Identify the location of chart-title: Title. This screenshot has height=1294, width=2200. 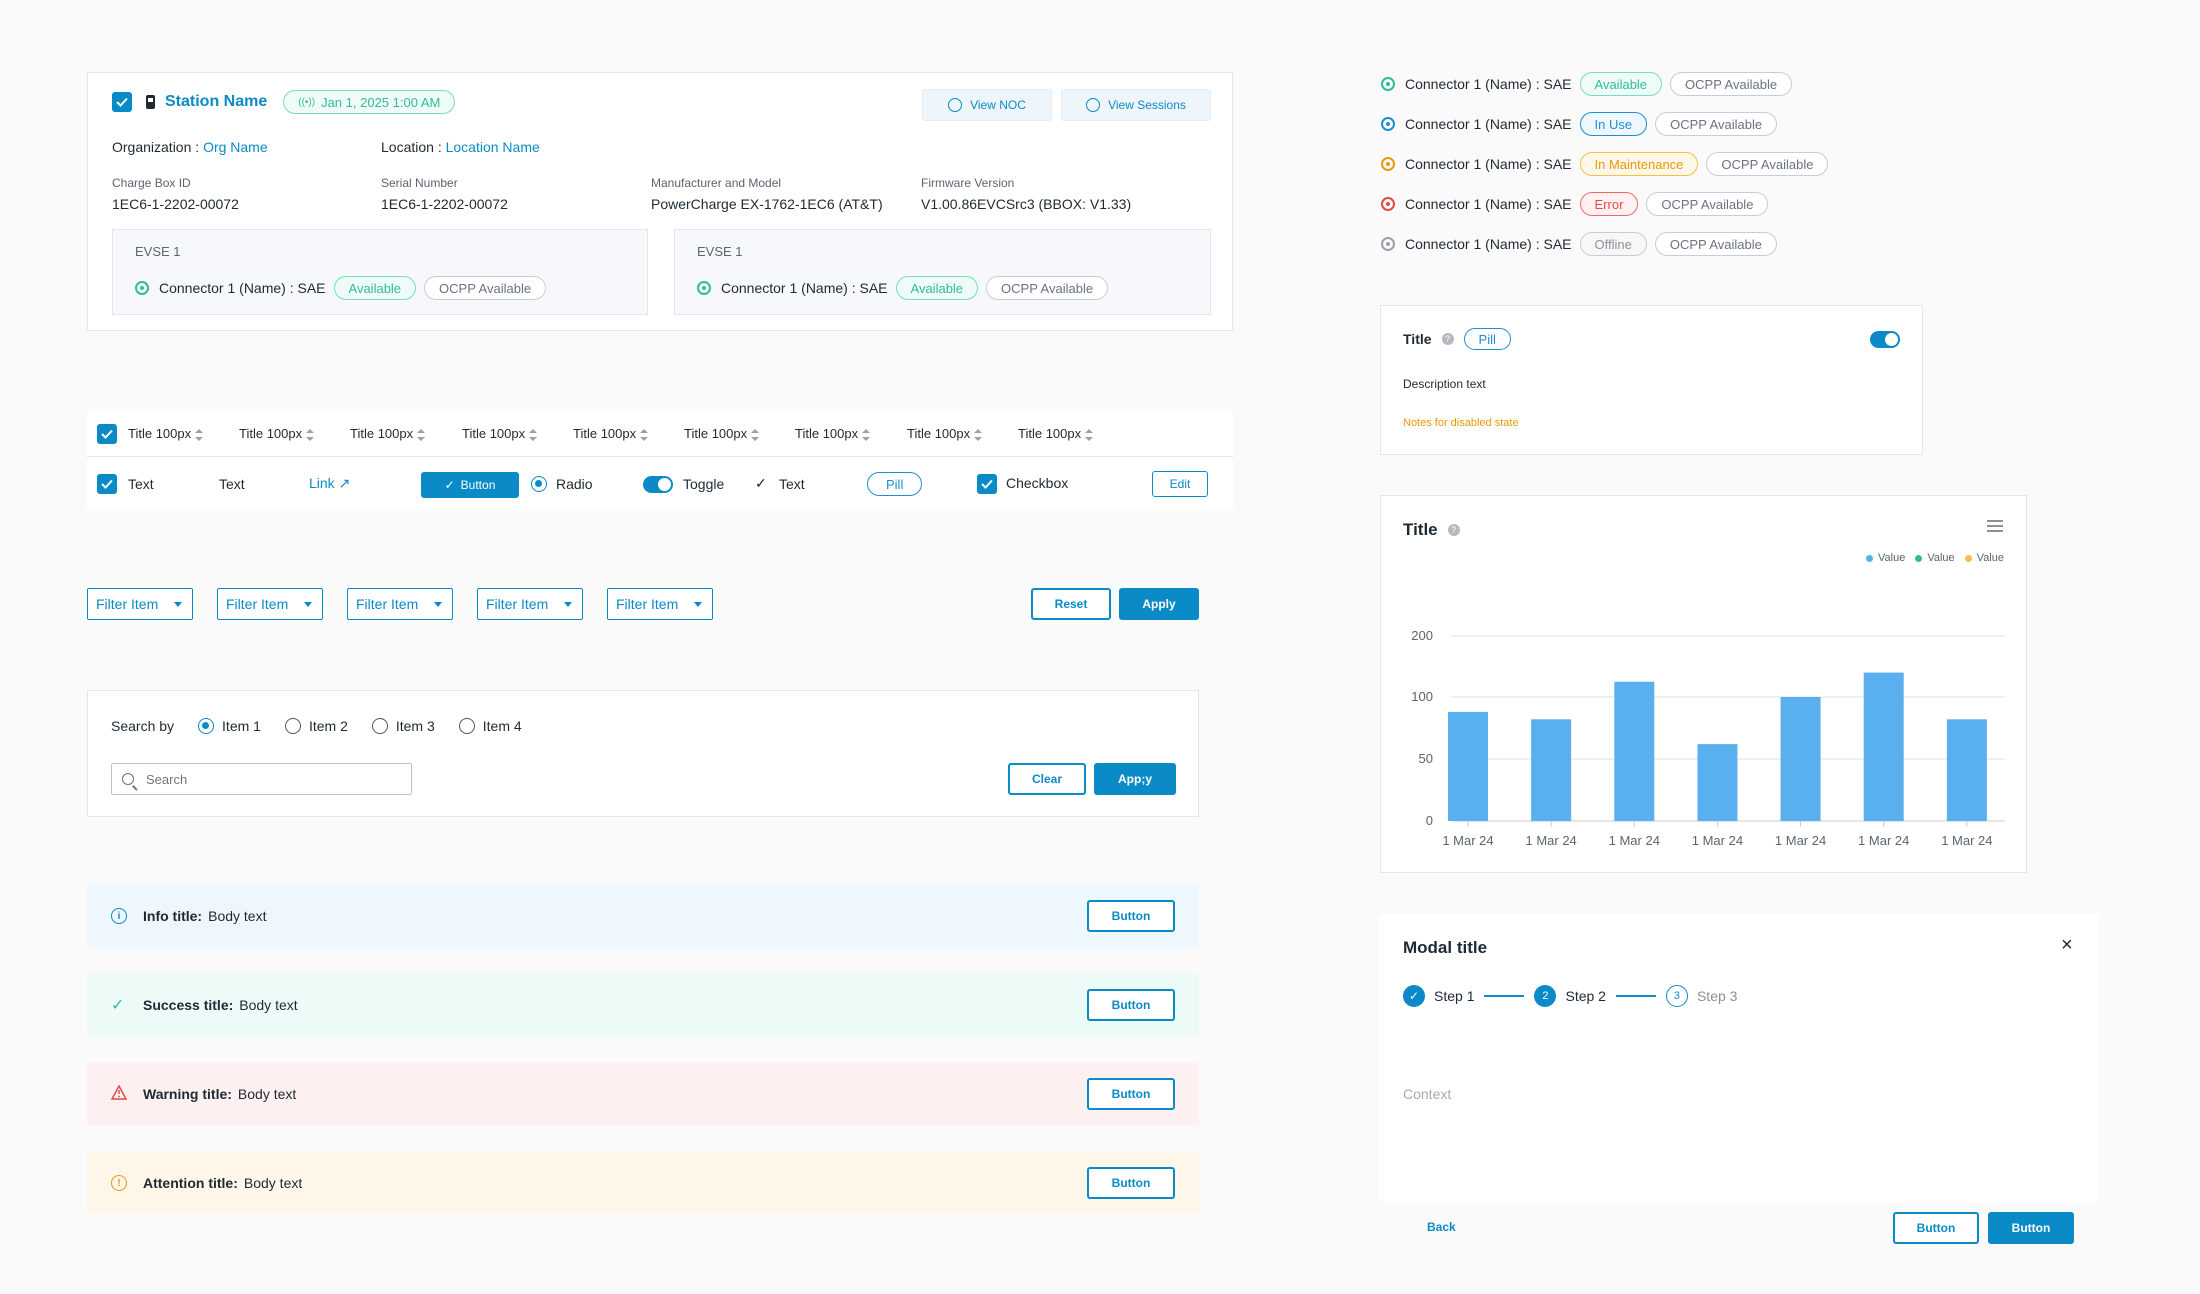
(1420, 529).